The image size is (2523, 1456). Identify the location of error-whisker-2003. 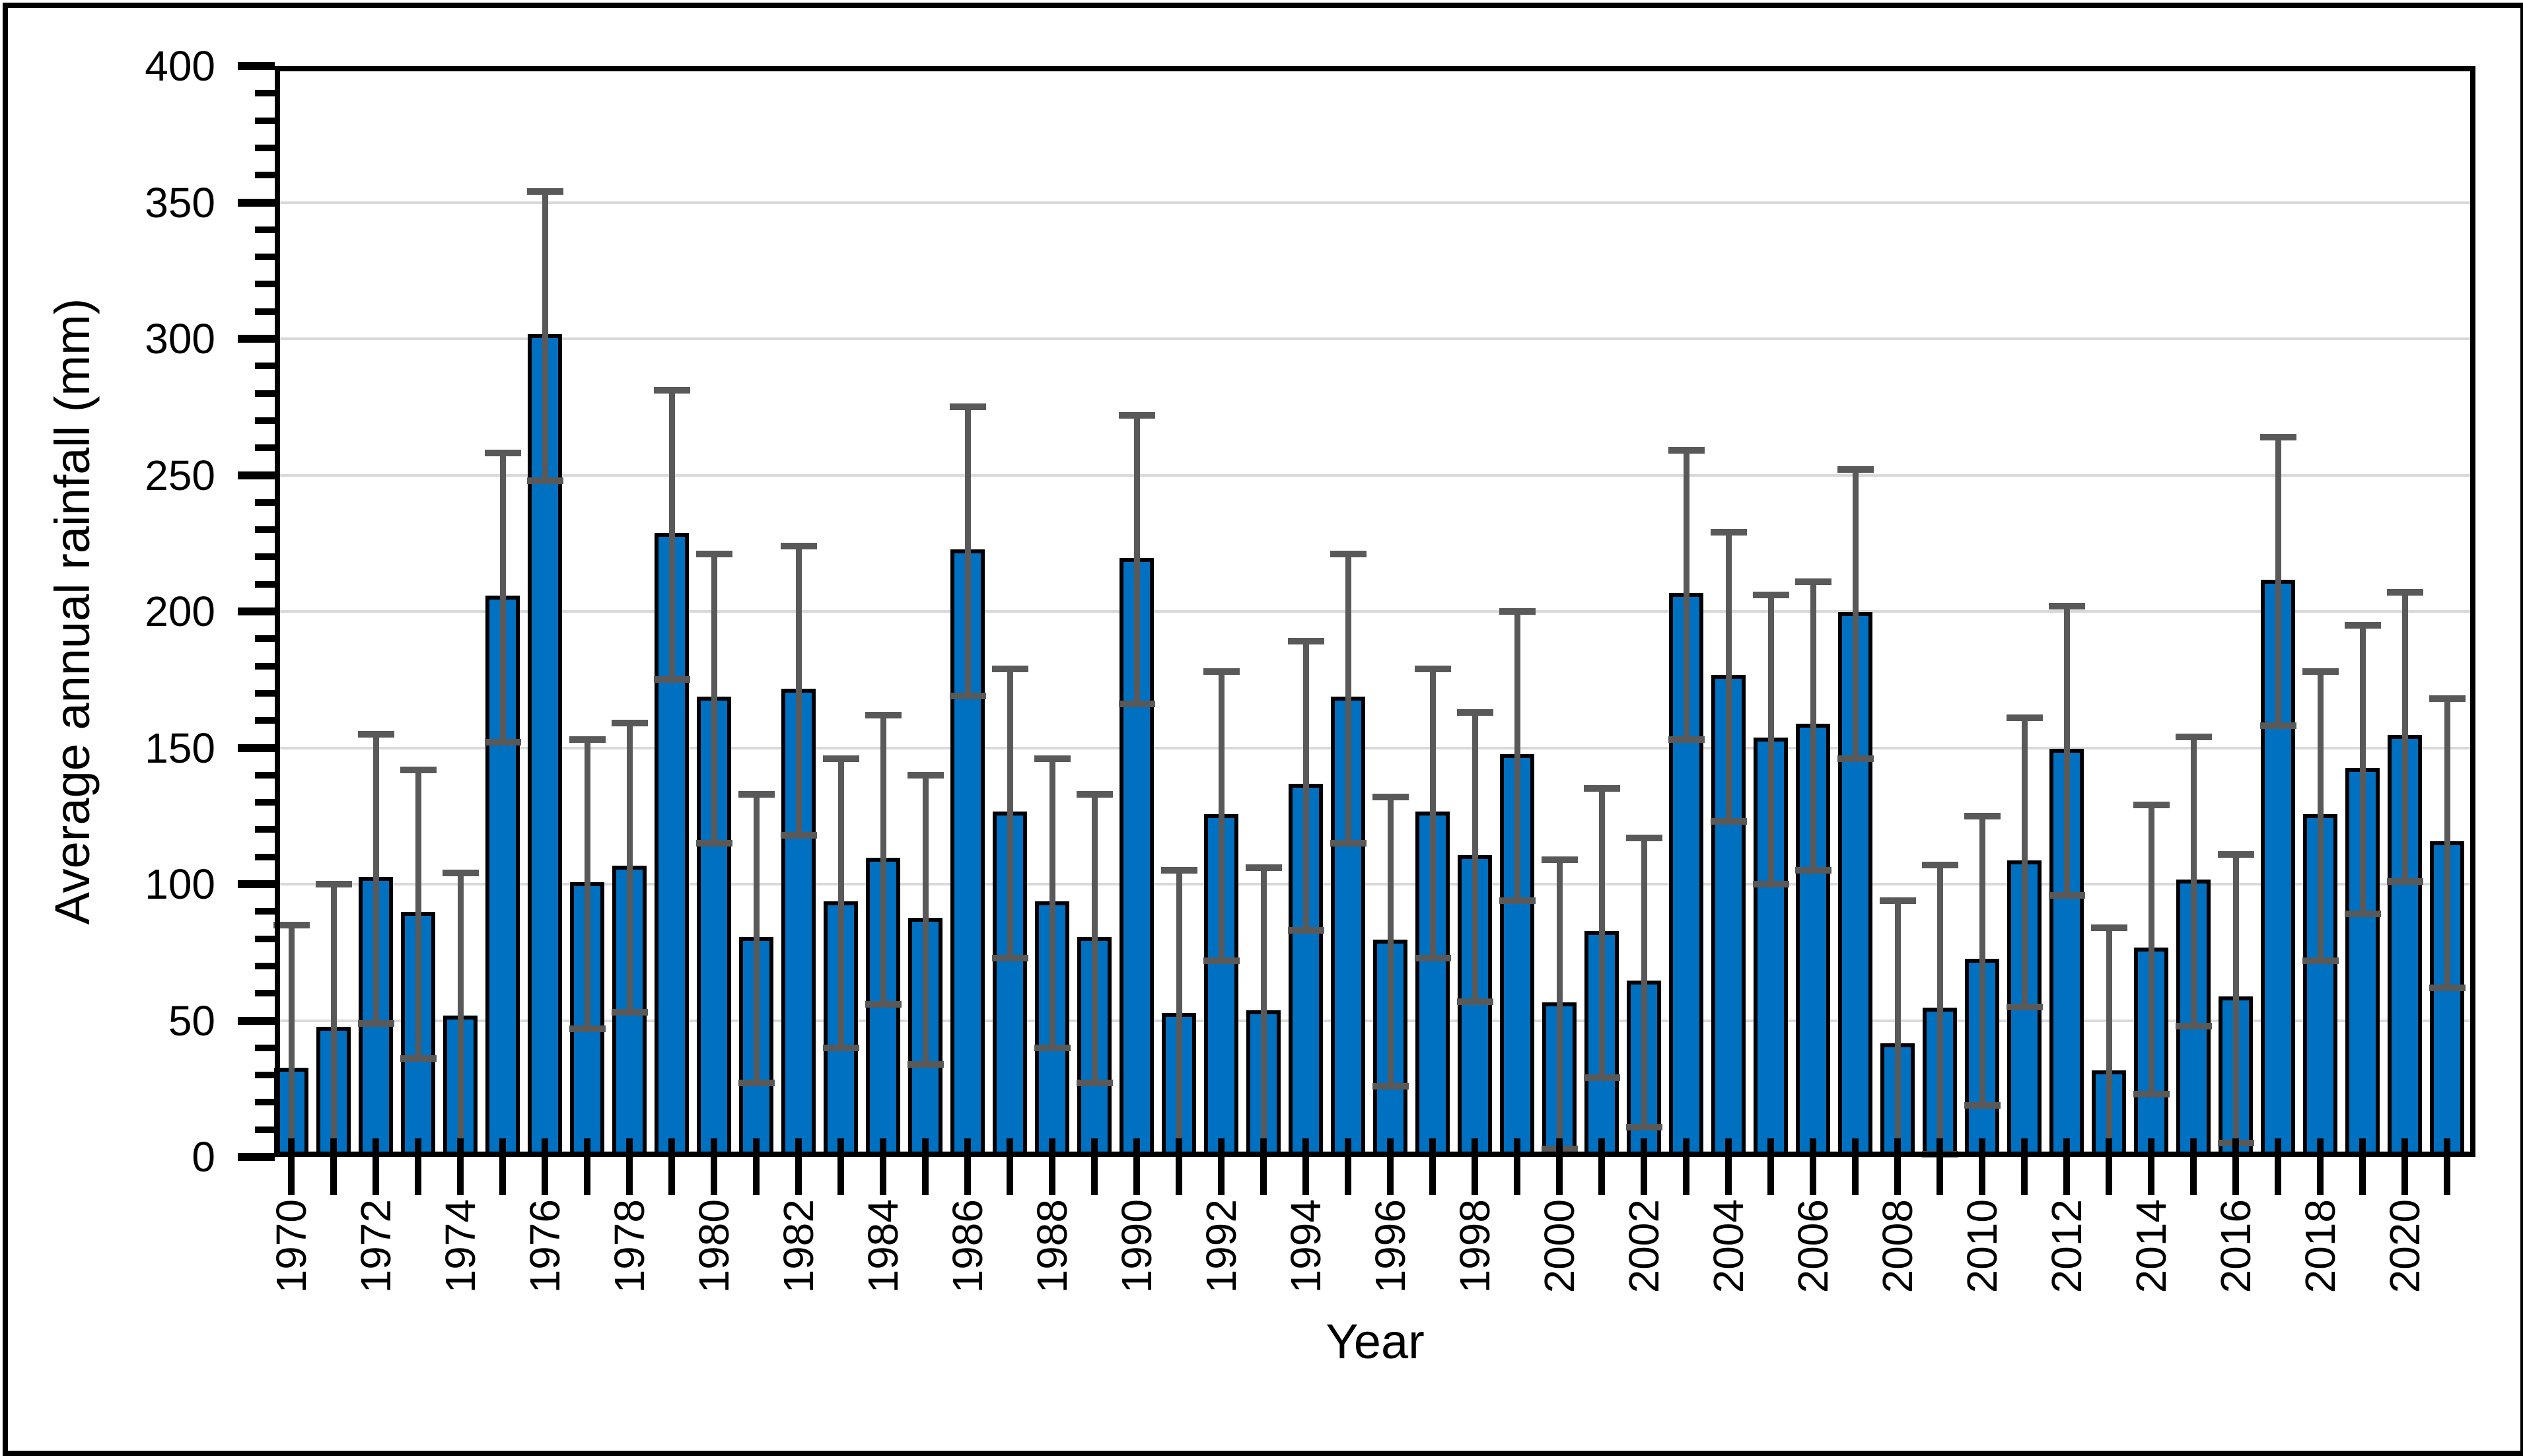
(1686, 595).